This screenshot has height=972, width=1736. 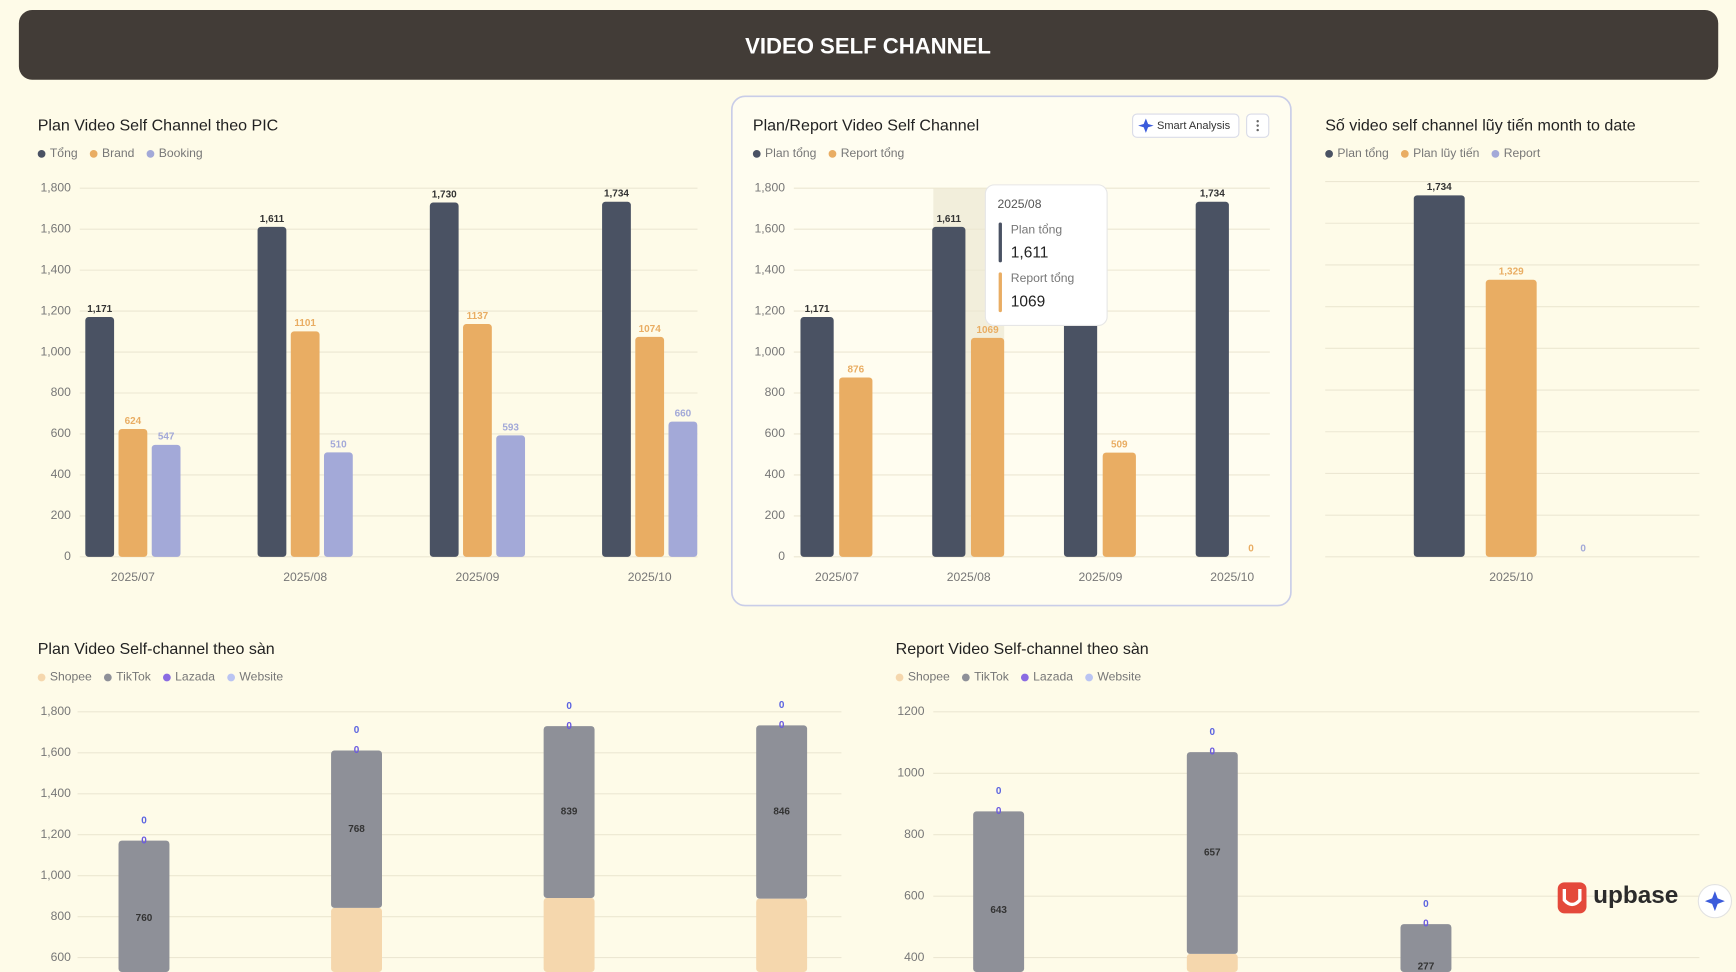 I want to click on value-label: 876, so click(x=856, y=369).